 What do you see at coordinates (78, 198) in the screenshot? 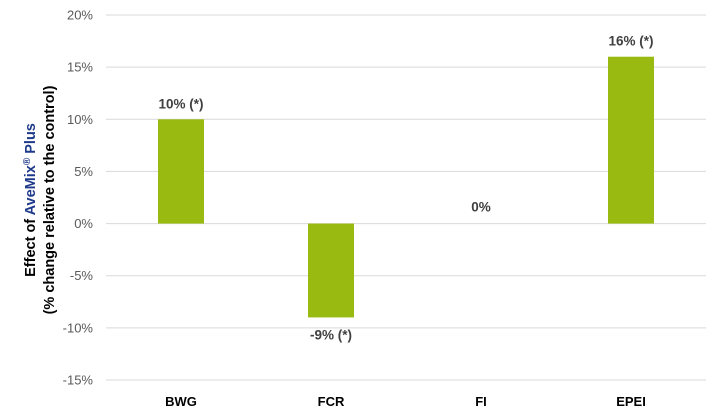
I see `y-axis-ticks: -15% -10% -5% 0% 5% 10% 15% 20%` at bounding box center [78, 198].